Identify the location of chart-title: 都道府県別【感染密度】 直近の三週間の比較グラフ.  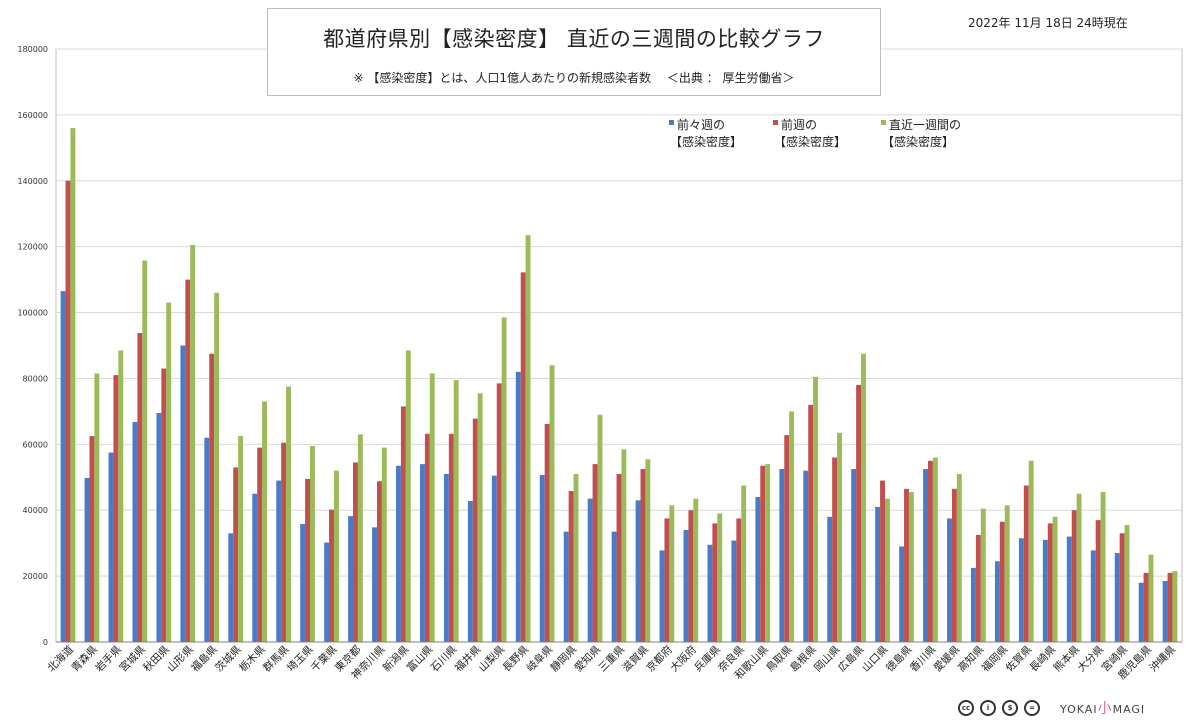
(574, 39).